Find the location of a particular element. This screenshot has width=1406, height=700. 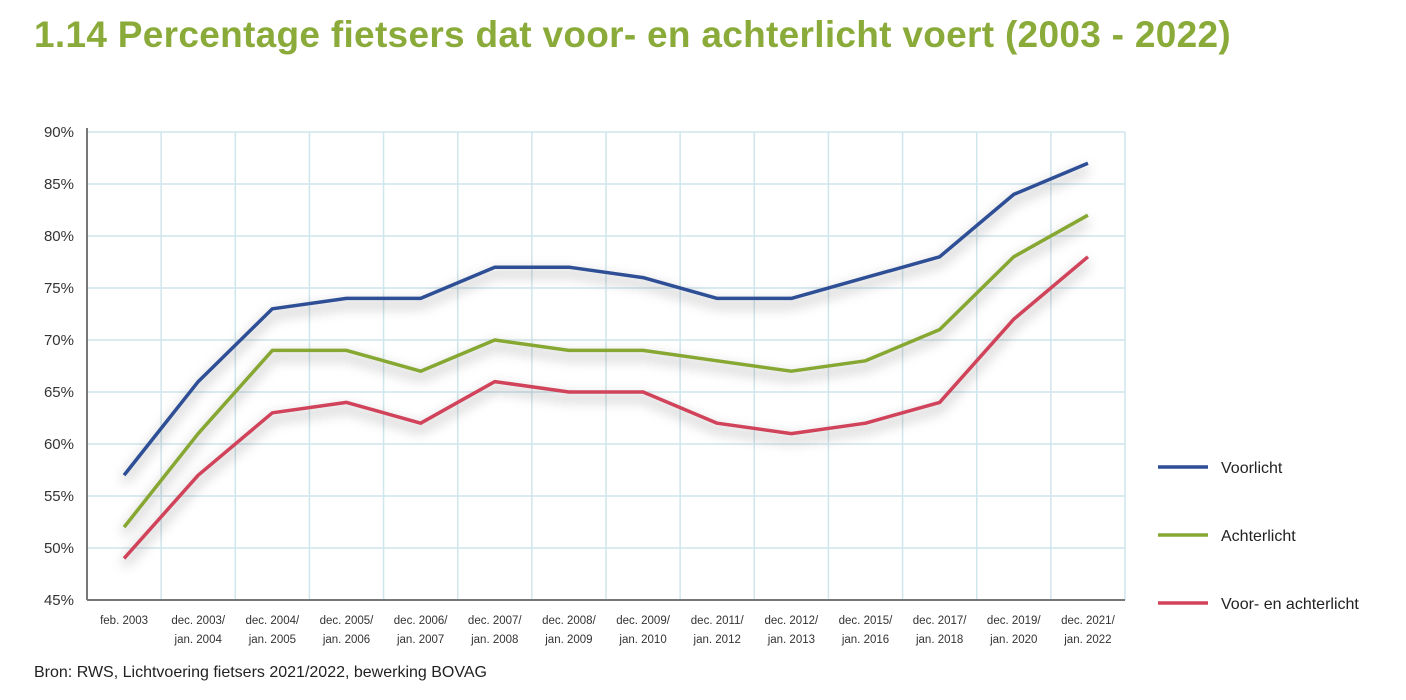

x-tick-label: jan. 2016 is located at coordinates (865, 640).